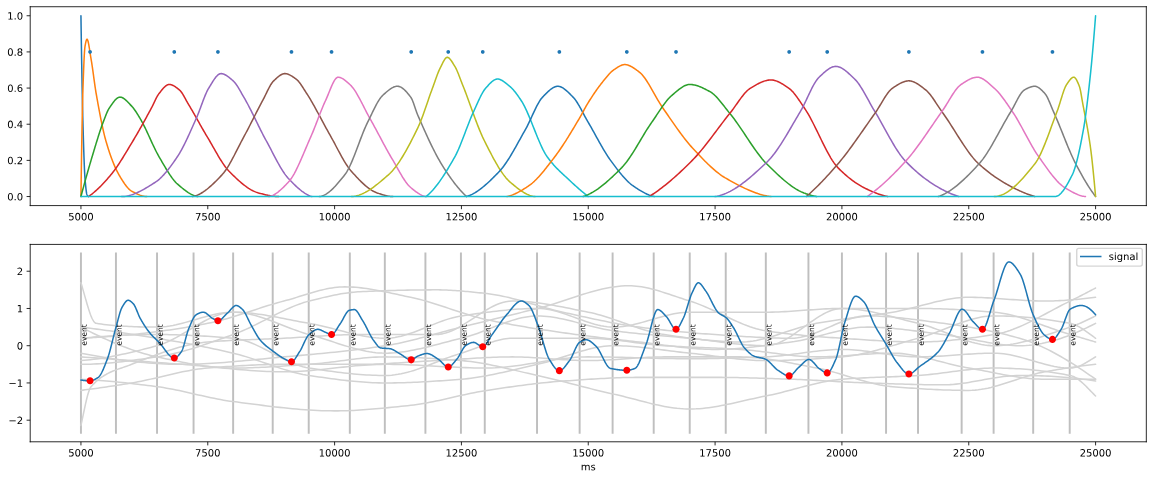  Describe the element at coordinates (20, 346) in the screenshot. I see `y-tick-label: 0` at that location.